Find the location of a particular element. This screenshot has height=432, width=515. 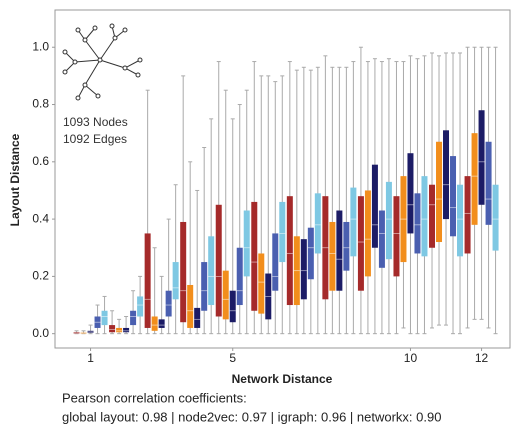

y-tick-label: 0.2 is located at coordinates (40, 276).